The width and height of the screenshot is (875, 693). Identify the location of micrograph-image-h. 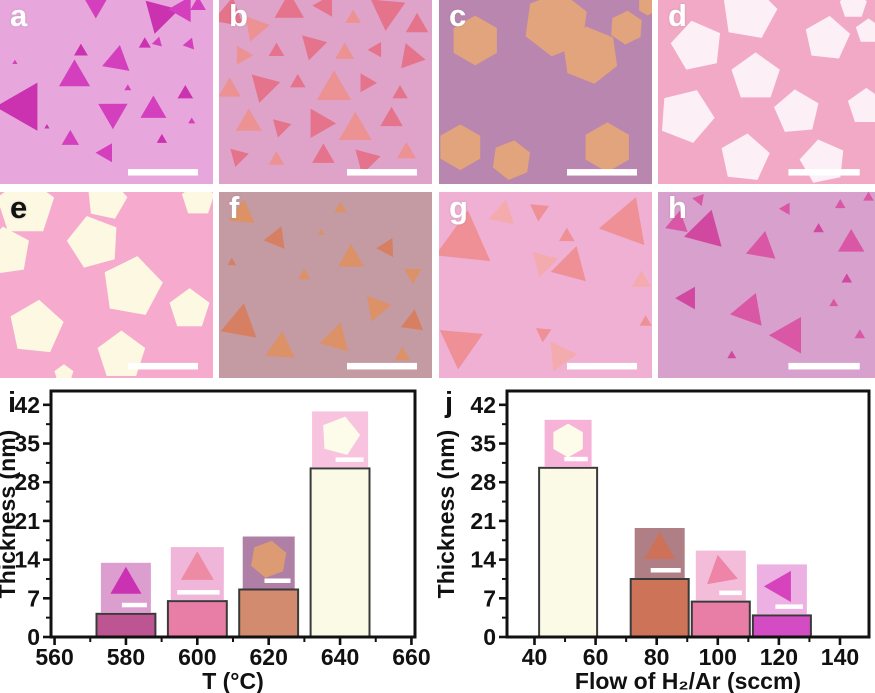
(769, 281).